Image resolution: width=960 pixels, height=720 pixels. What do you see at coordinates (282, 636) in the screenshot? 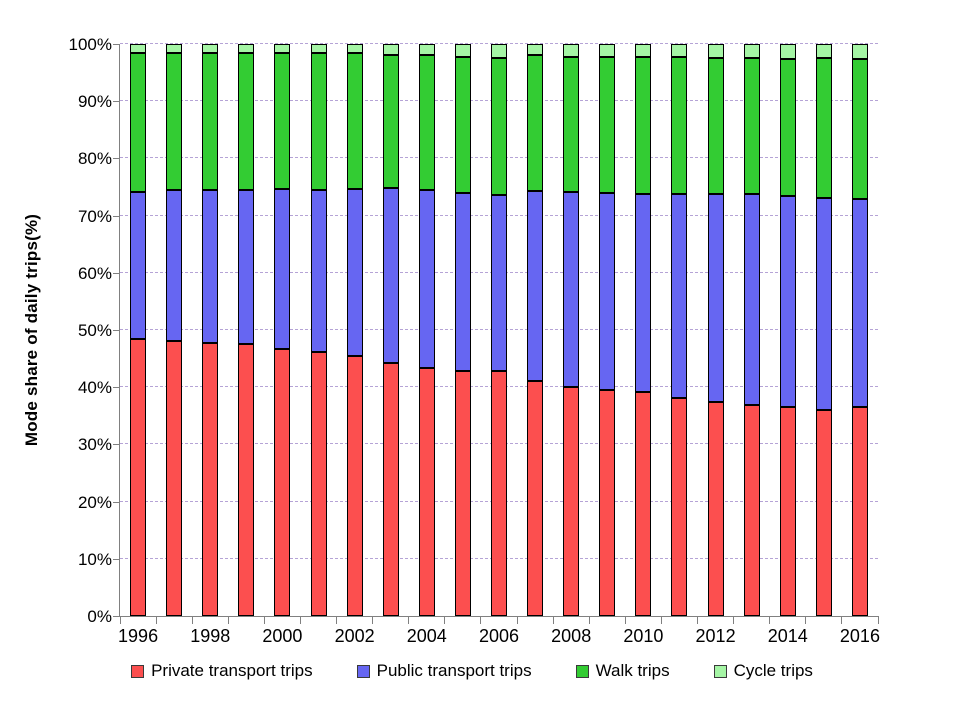
I see `x-tick-label: 2000` at bounding box center [282, 636].